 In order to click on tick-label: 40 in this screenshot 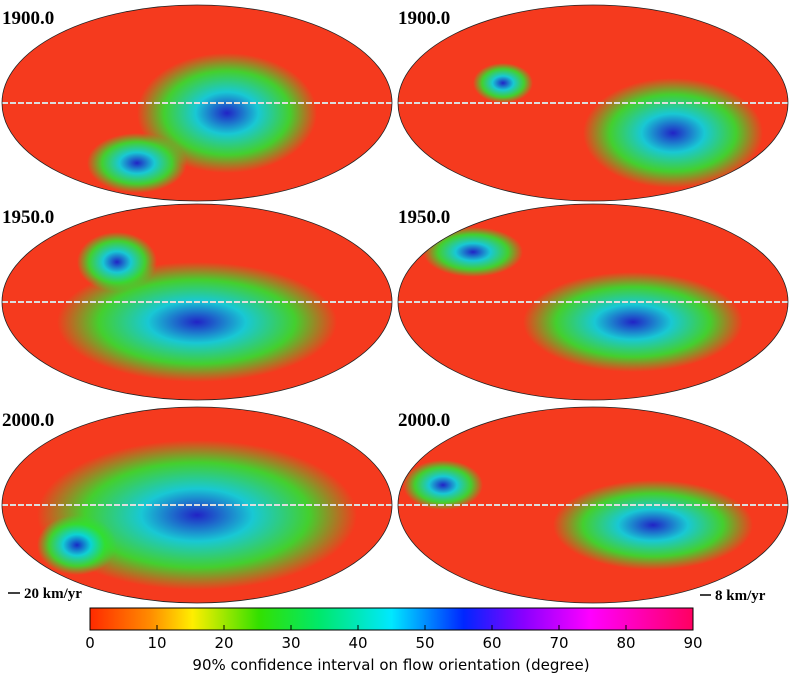, I will do `click(357, 643)`.